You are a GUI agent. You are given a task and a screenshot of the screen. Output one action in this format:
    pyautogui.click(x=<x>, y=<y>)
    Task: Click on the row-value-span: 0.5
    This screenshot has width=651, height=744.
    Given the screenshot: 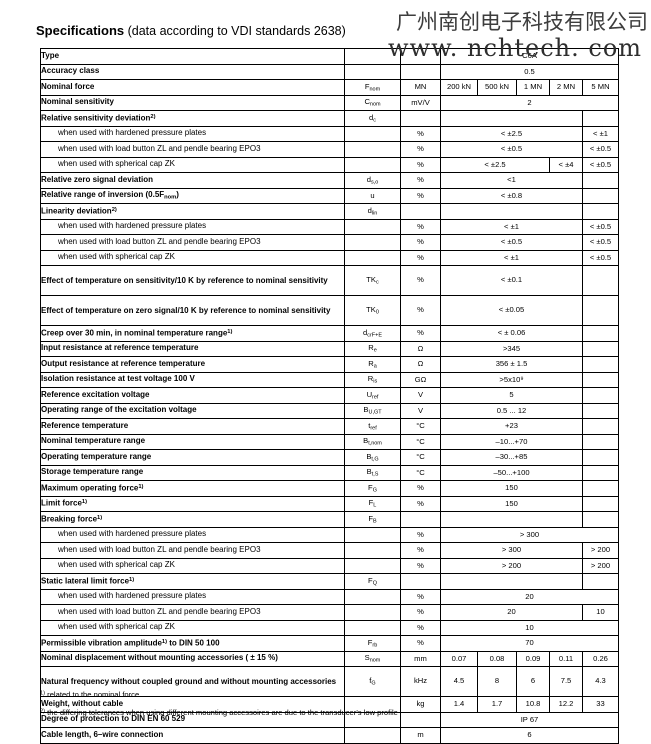 What is the action you would take?
    pyautogui.click(x=529, y=71)
    